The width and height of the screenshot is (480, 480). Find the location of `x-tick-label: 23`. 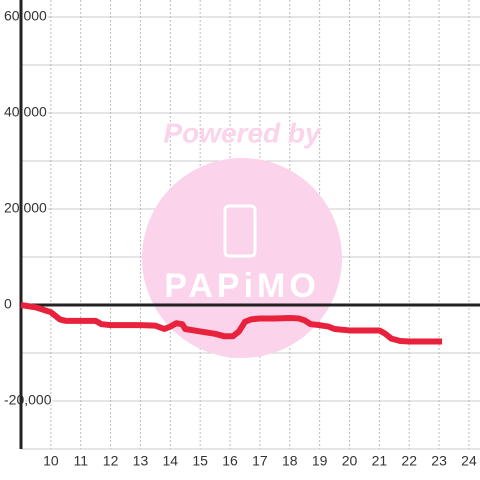

x-tick-label: 23 is located at coordinates (439, 461).